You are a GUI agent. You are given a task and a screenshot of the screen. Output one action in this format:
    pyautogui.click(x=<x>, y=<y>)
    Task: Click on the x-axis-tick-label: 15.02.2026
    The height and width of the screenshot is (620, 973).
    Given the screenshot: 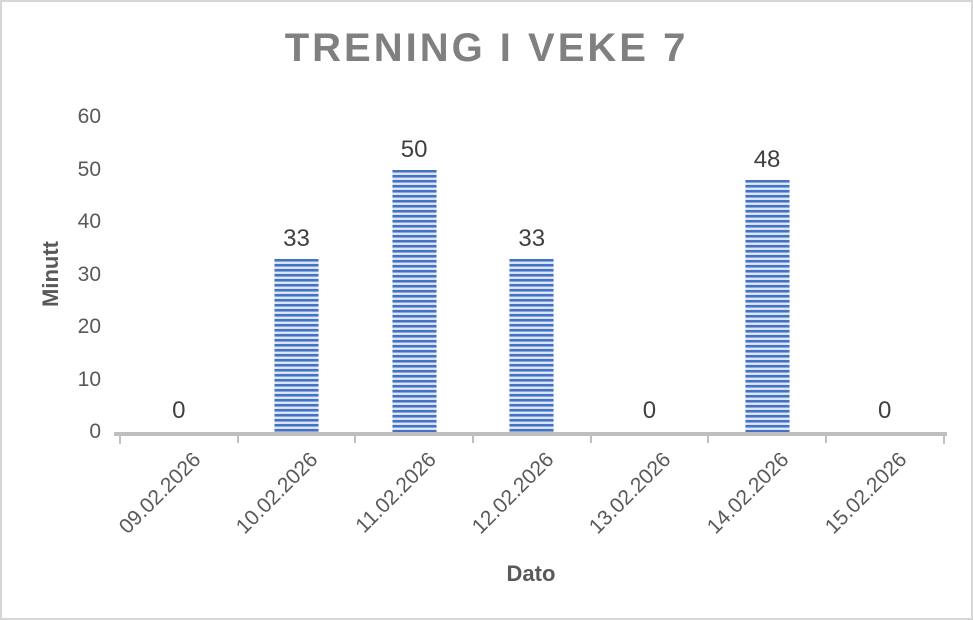 What is the action you would take?
    pyautogui.click(x=865, y=493)
    